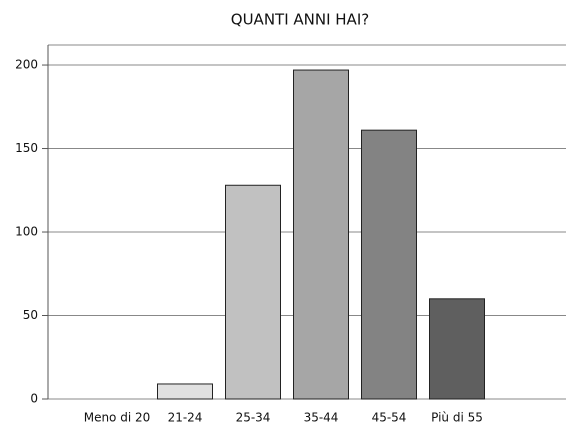 The width and height of the screenshot is (566, 428). I want to click on y-tick-label: 200, so click(26, 65).